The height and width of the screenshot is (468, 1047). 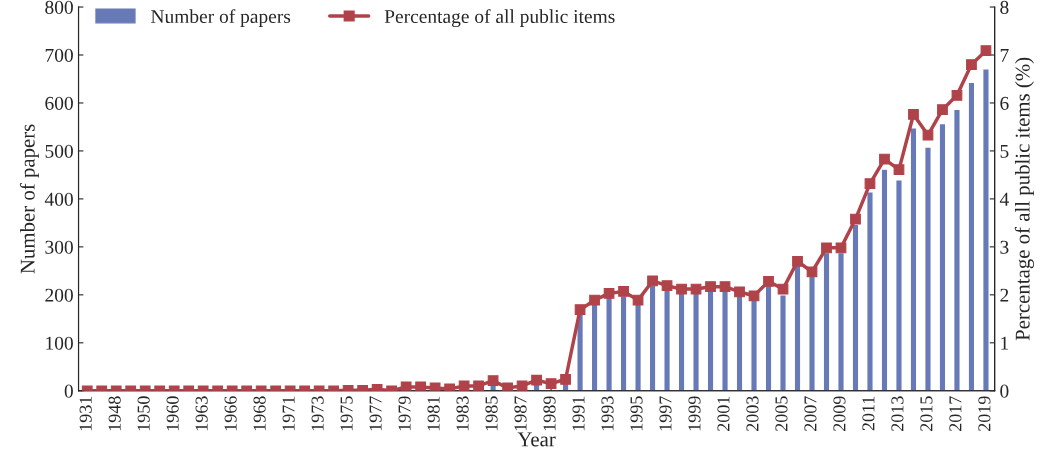 What do you see at coordinates (897, 413) in the screenshot?
I see `x-tick-label: 2013` at bounding box center [897, 413].